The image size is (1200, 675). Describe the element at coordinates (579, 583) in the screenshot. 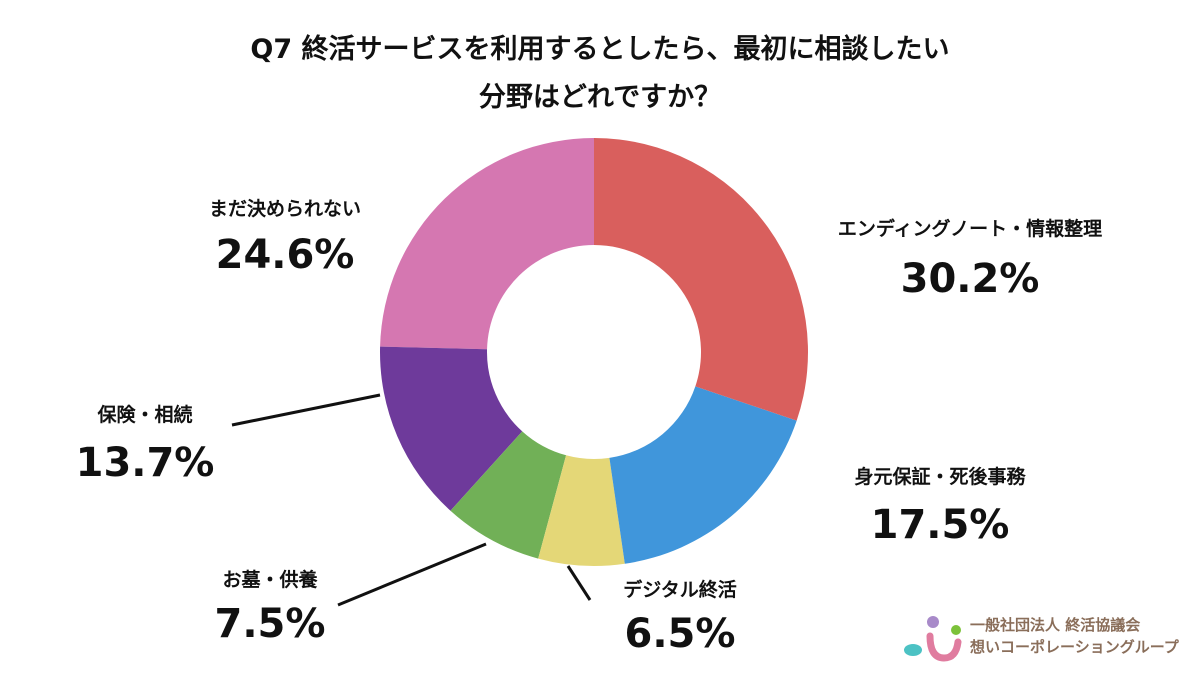

I see `leader-line-digital` at that location.